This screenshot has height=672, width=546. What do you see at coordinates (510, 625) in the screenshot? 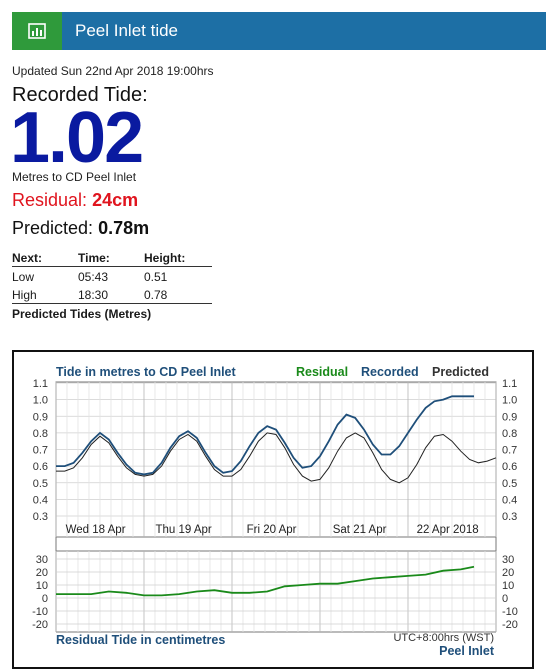
I see `y-tick-label-right: -20` at bounding box center [510, 625].